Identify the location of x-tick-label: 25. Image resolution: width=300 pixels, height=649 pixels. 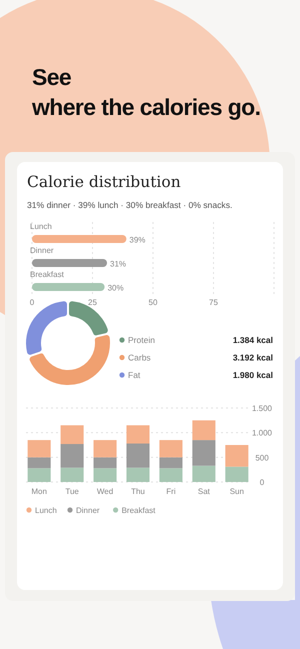
(93, 302).